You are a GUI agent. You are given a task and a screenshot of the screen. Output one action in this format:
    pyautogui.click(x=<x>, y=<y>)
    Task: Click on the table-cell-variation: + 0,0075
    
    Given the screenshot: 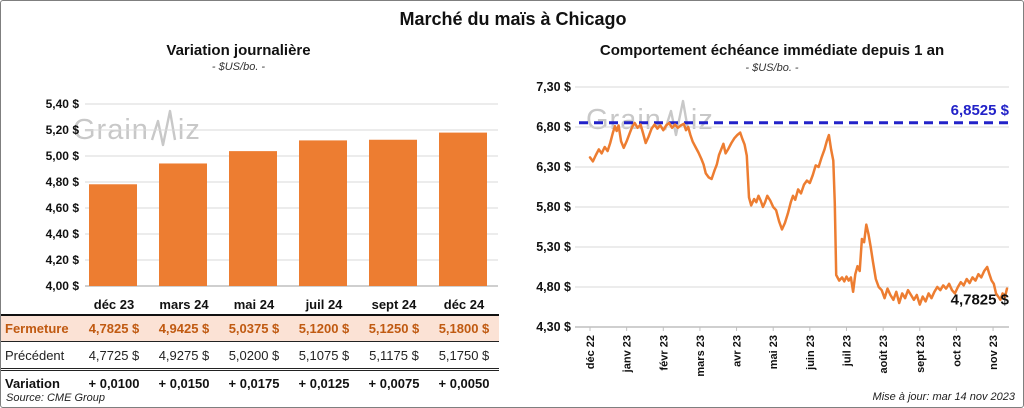 What is the action you would take?
    pyautogui.click(x=394, y=383)
    